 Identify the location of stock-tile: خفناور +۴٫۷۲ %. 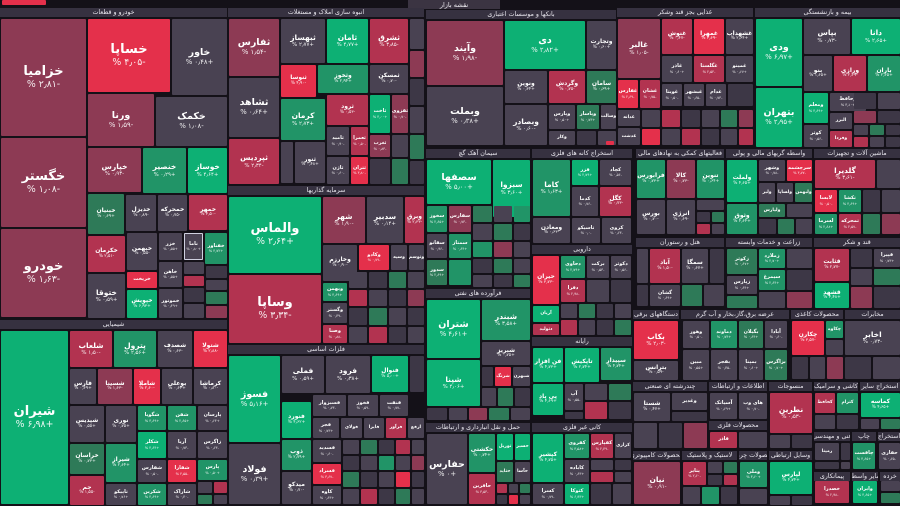
(216, 248).